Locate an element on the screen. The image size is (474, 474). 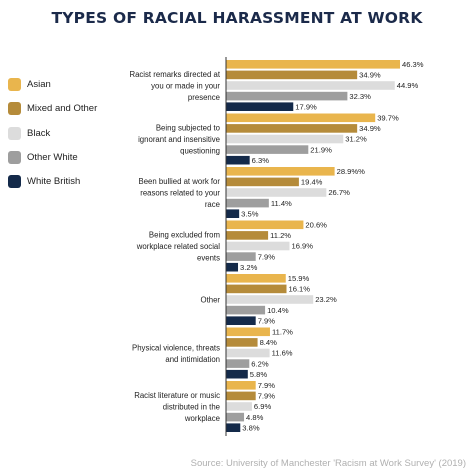
legend-label-mixed-and-other: Mixed and Other is located at coordinates (62, 108).